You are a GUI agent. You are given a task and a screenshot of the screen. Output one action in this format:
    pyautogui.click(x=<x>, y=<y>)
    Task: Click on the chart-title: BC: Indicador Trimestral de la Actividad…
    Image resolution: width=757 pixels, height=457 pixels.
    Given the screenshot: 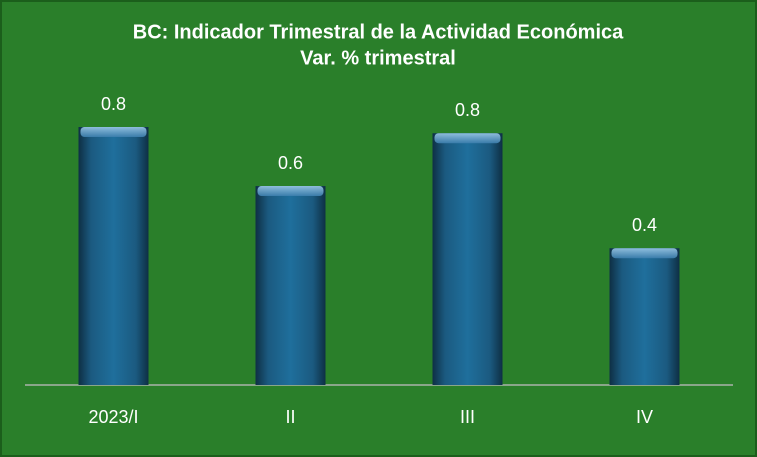 What is the action you would take?
    pyautogui.click(x=378, y=32)
    